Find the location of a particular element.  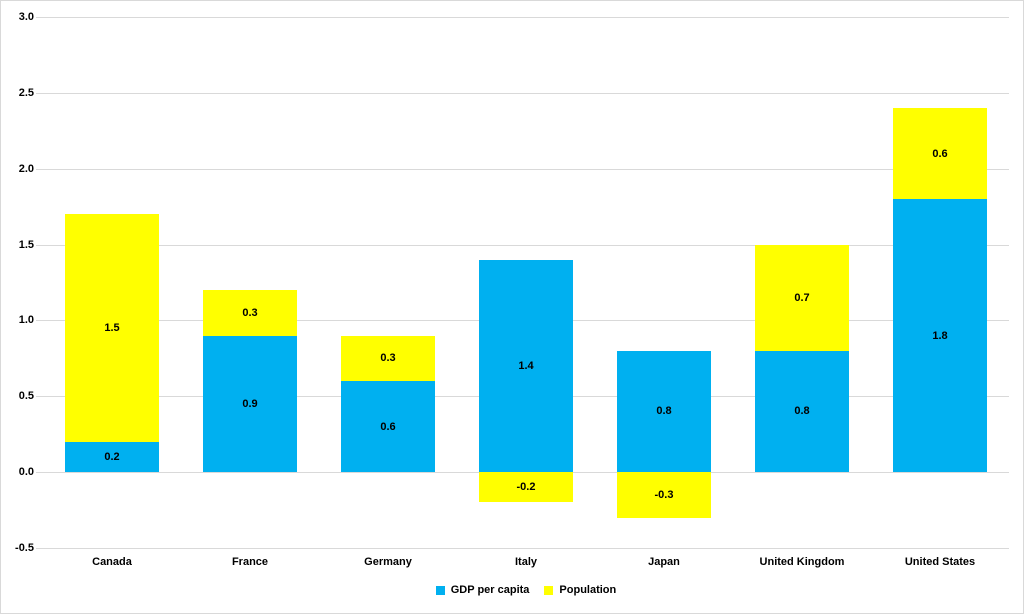

bar-value-label: 0.9 is located at coordinates (250, 403).